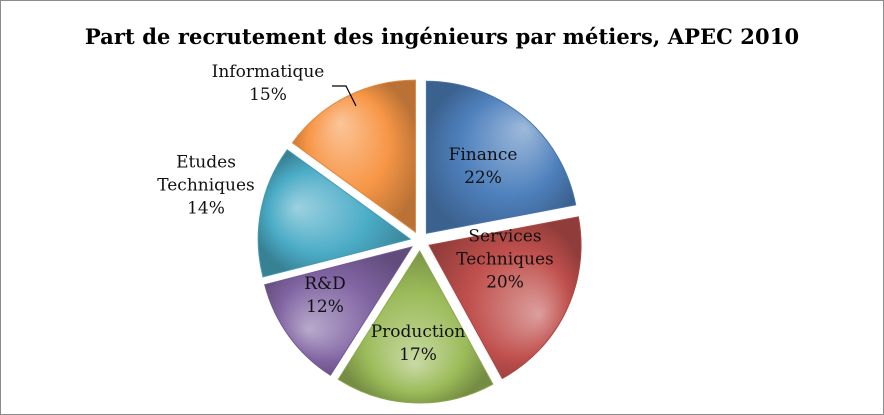  What do you see at coordinates (206, 163) in the screenshot?
I see `slice-category-label: Etudes` at bounding box center [206, 163].